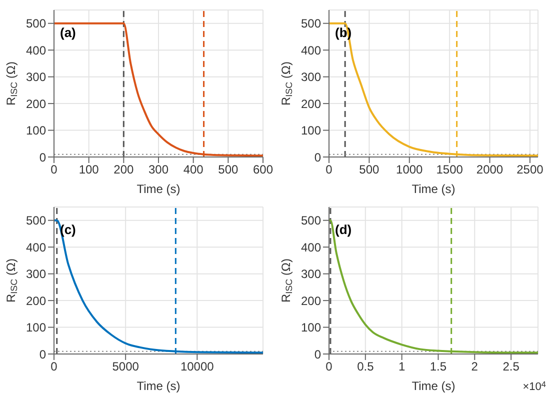 The width and height of the screenshot is (550, 394). What do you see at coordinates (158, 169) in the screenshot?
I see `x-tick-label: 300` at bounding box center [158, 169].